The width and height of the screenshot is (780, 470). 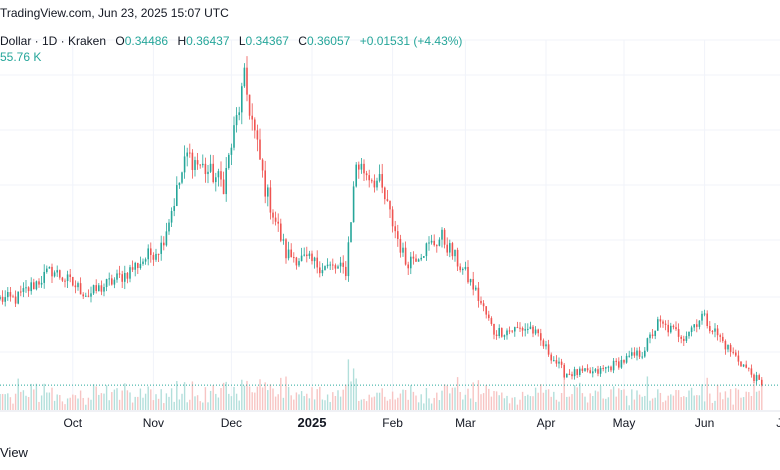 I want to click on open-value: 0.34486, so click(x=146, y=41).